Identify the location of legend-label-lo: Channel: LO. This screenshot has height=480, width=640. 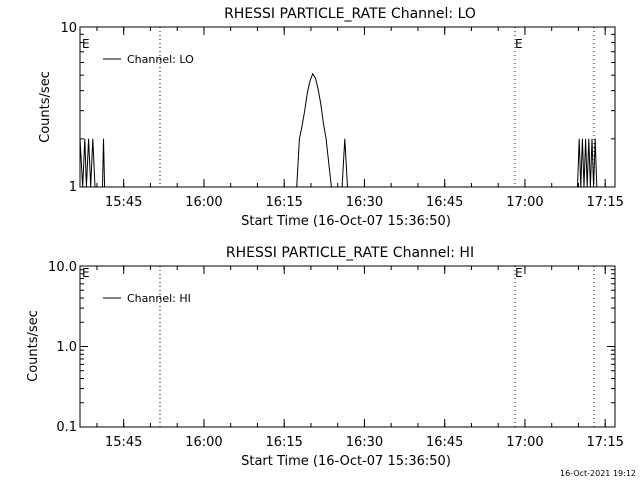
(160, 59).